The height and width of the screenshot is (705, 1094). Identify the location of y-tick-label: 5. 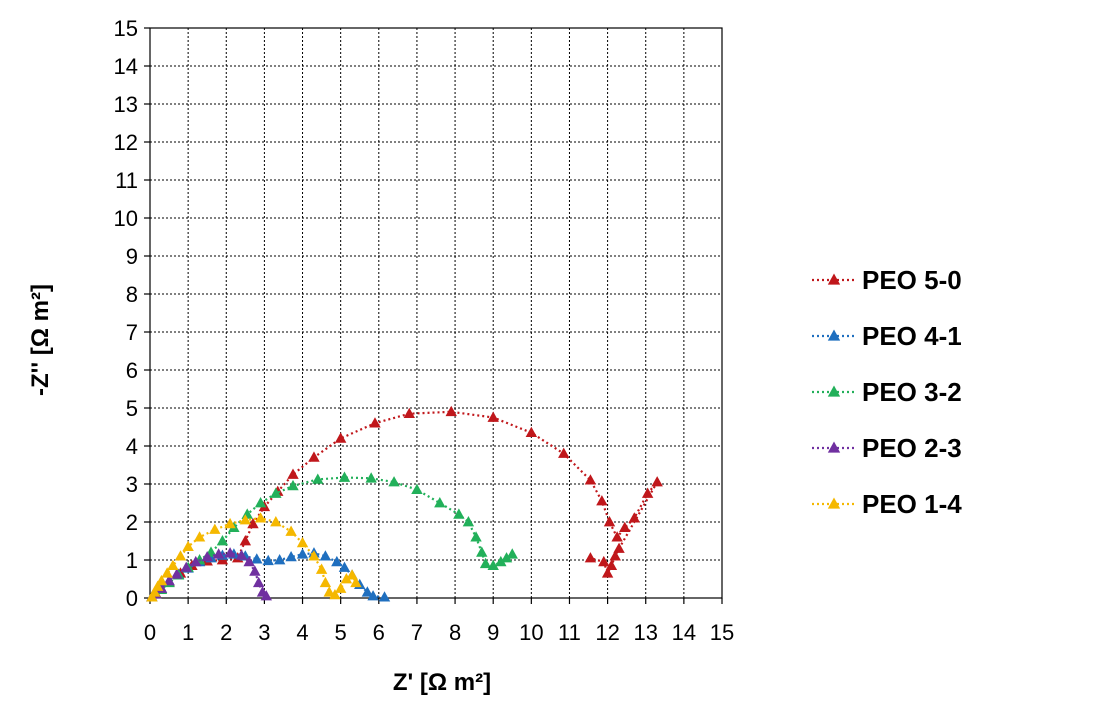
(132, 408).